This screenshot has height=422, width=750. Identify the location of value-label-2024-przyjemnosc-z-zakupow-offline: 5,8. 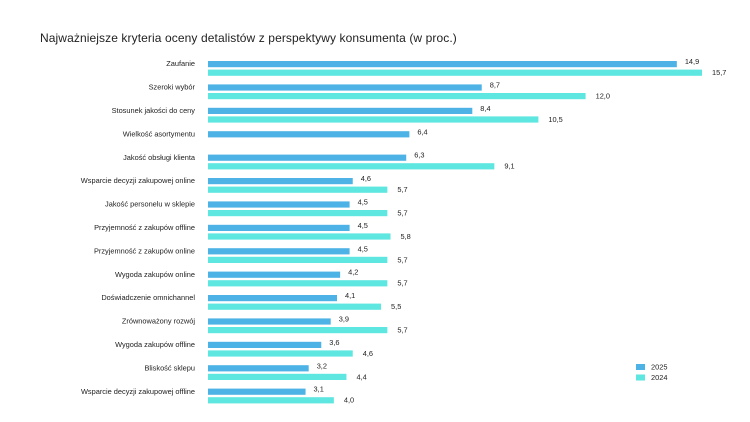
(405, 236).